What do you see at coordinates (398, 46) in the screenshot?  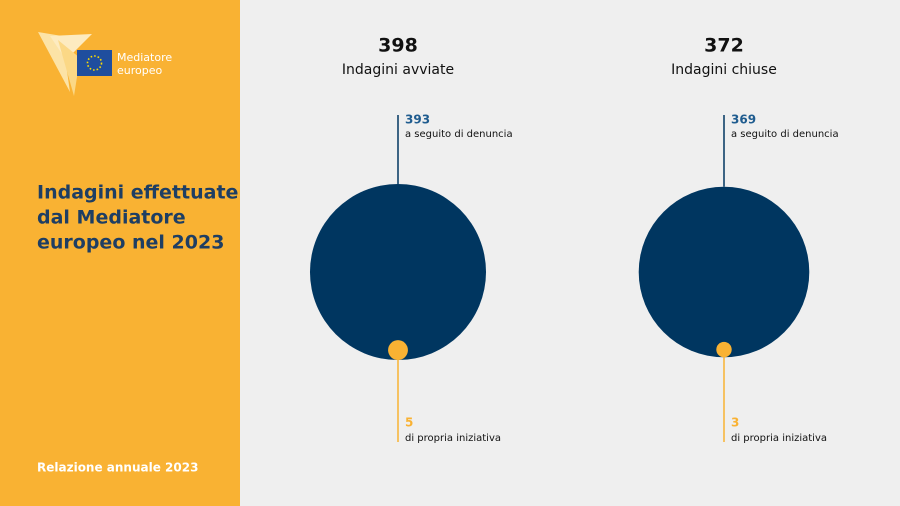 I see `panel-total: 398` at bounding box center [398, 46].